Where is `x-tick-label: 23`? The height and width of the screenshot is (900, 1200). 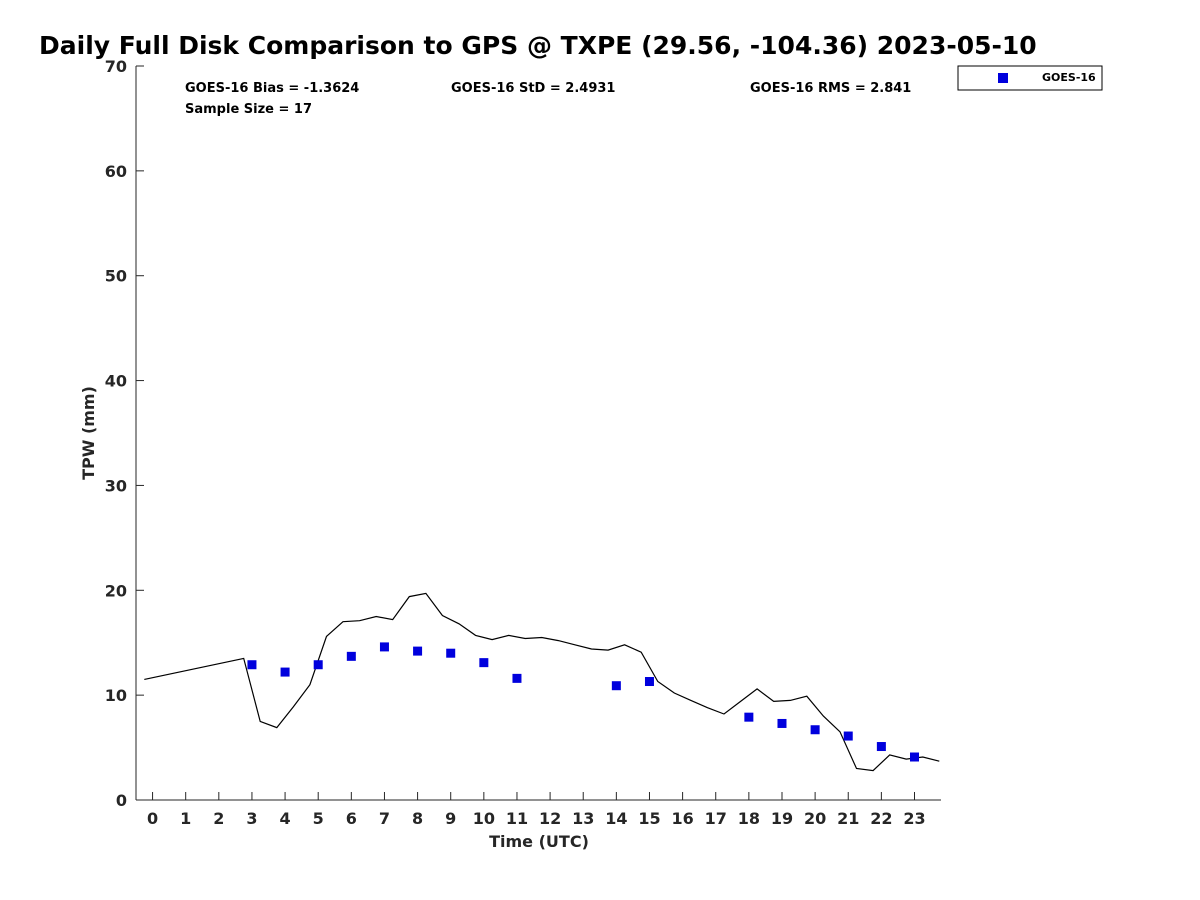 x-tick-label: 23 is located at coordinates (914, 818).